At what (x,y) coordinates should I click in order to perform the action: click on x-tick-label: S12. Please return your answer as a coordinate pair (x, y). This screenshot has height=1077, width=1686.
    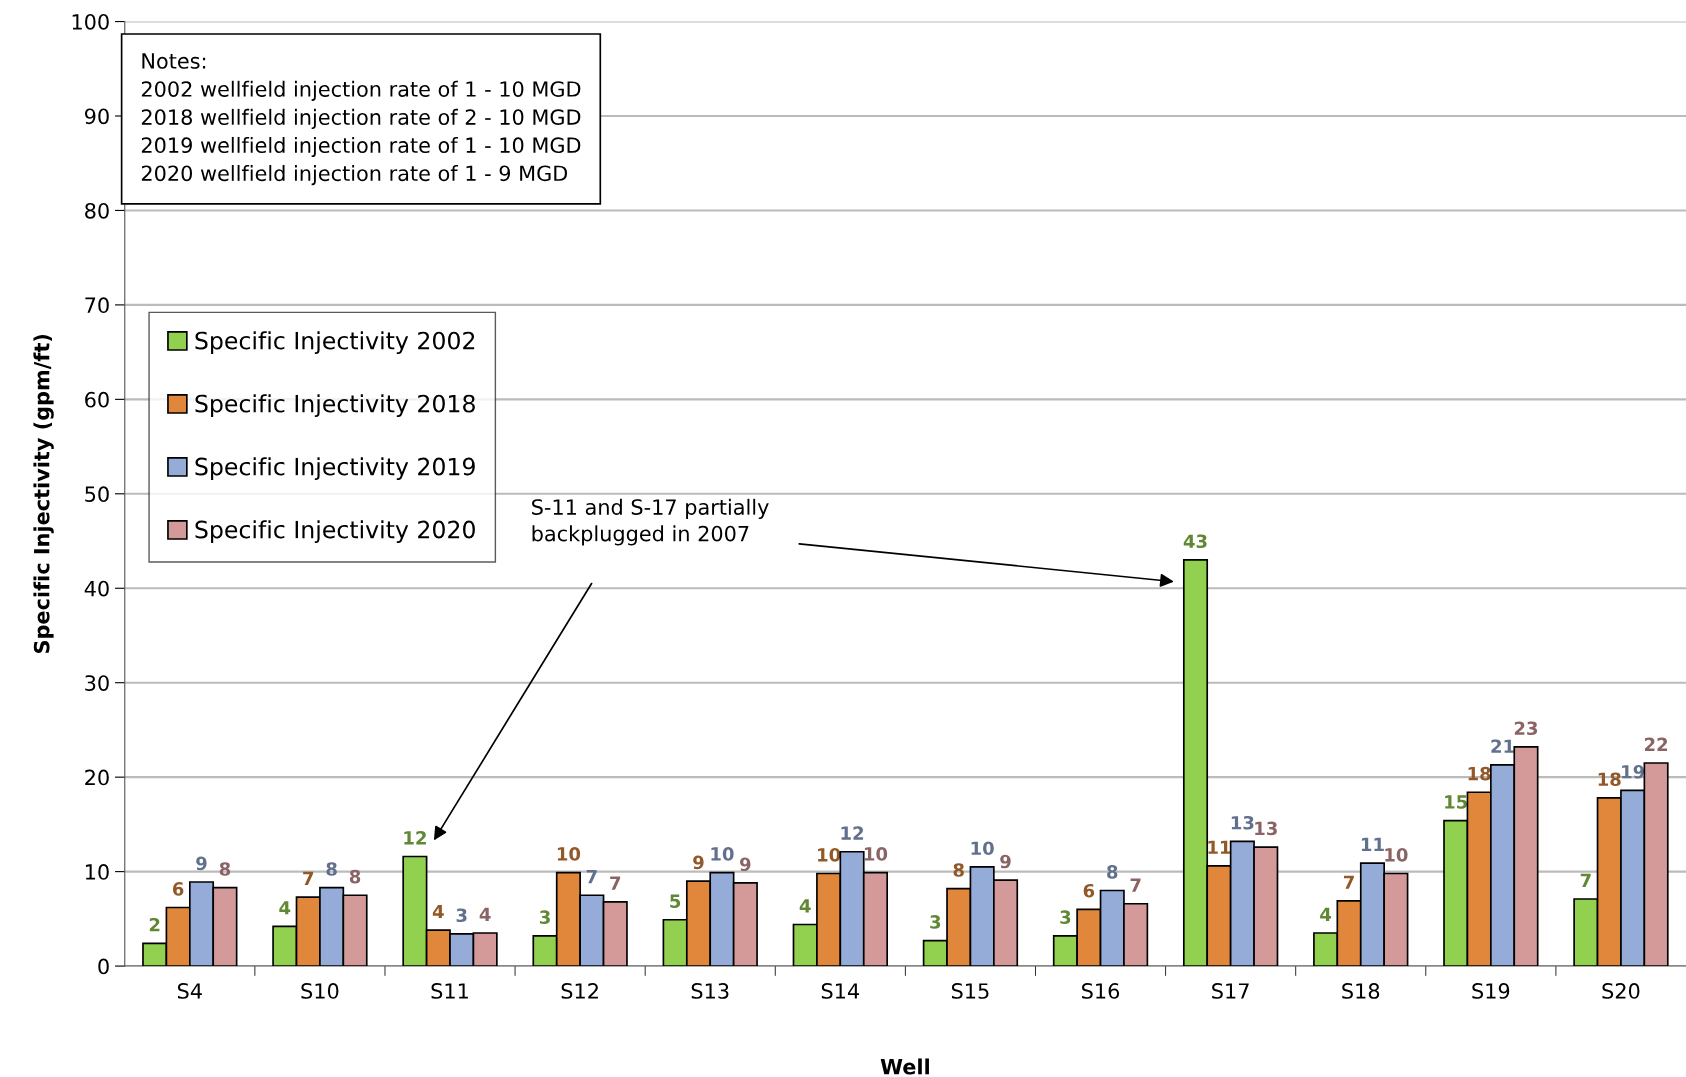
    Looking at the image, I should click on (579, 991).